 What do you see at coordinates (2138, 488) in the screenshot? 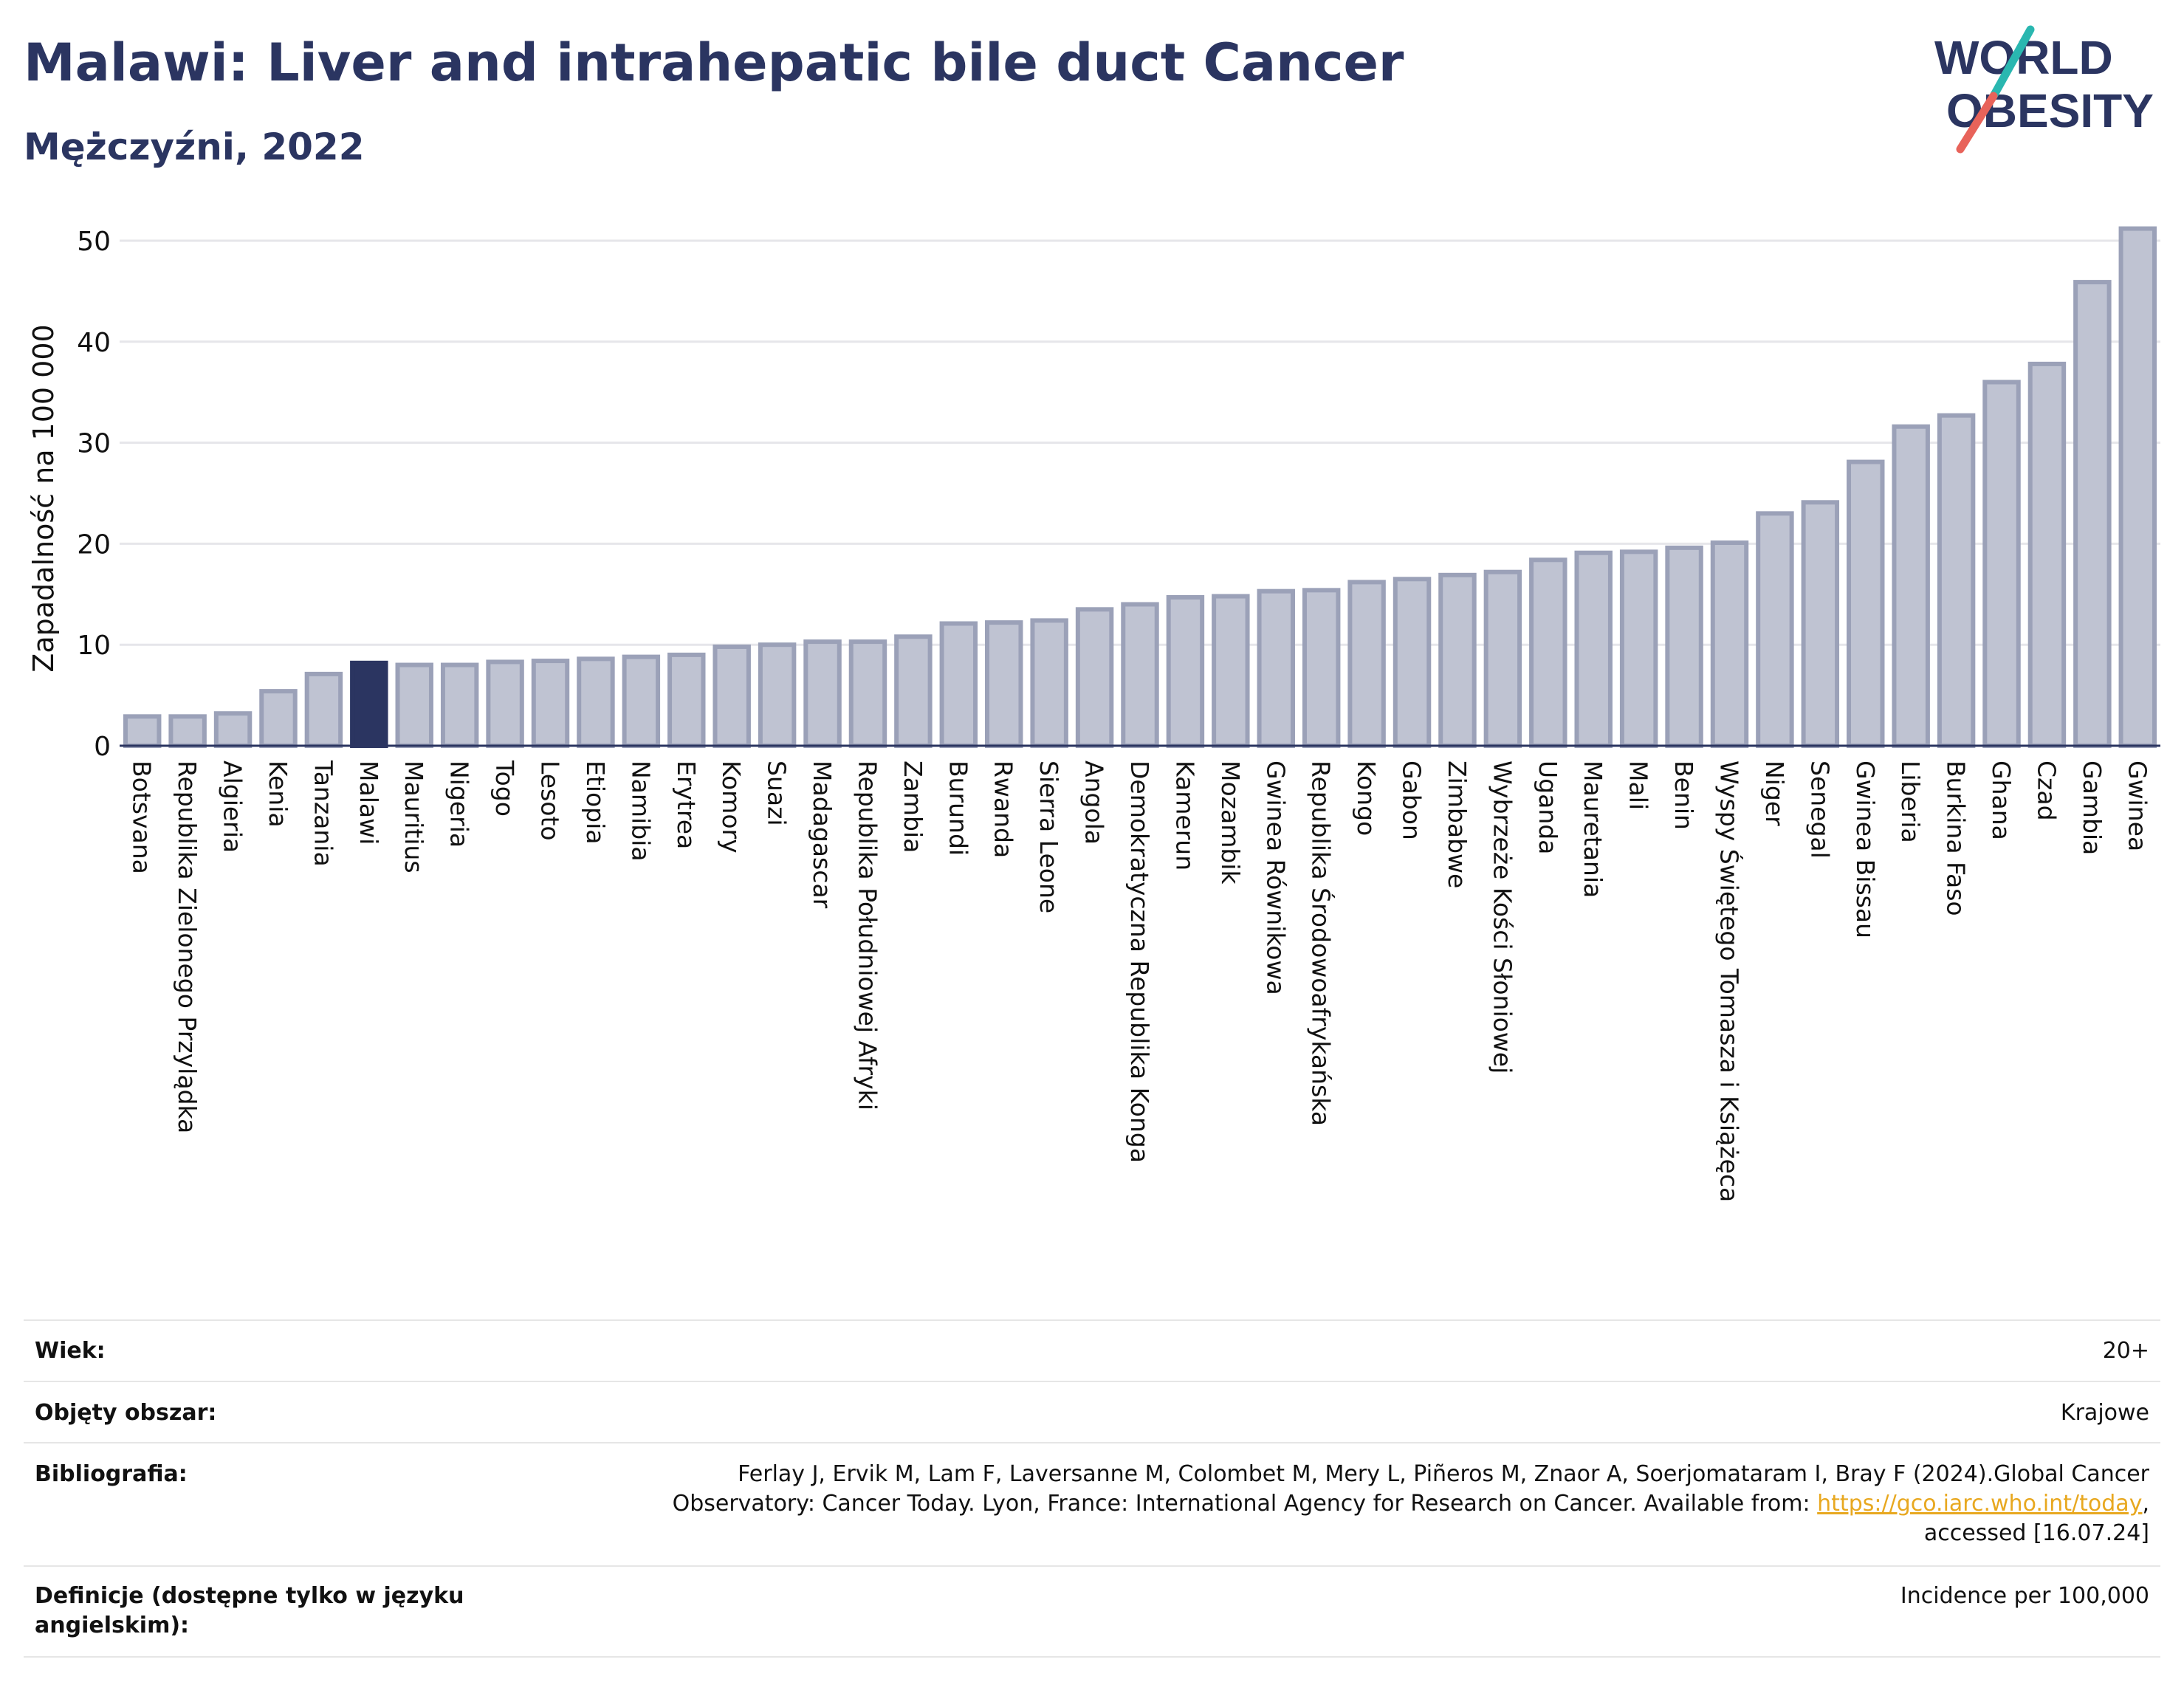
I see `bar-gwinea` at bounding box center [2138, 488].